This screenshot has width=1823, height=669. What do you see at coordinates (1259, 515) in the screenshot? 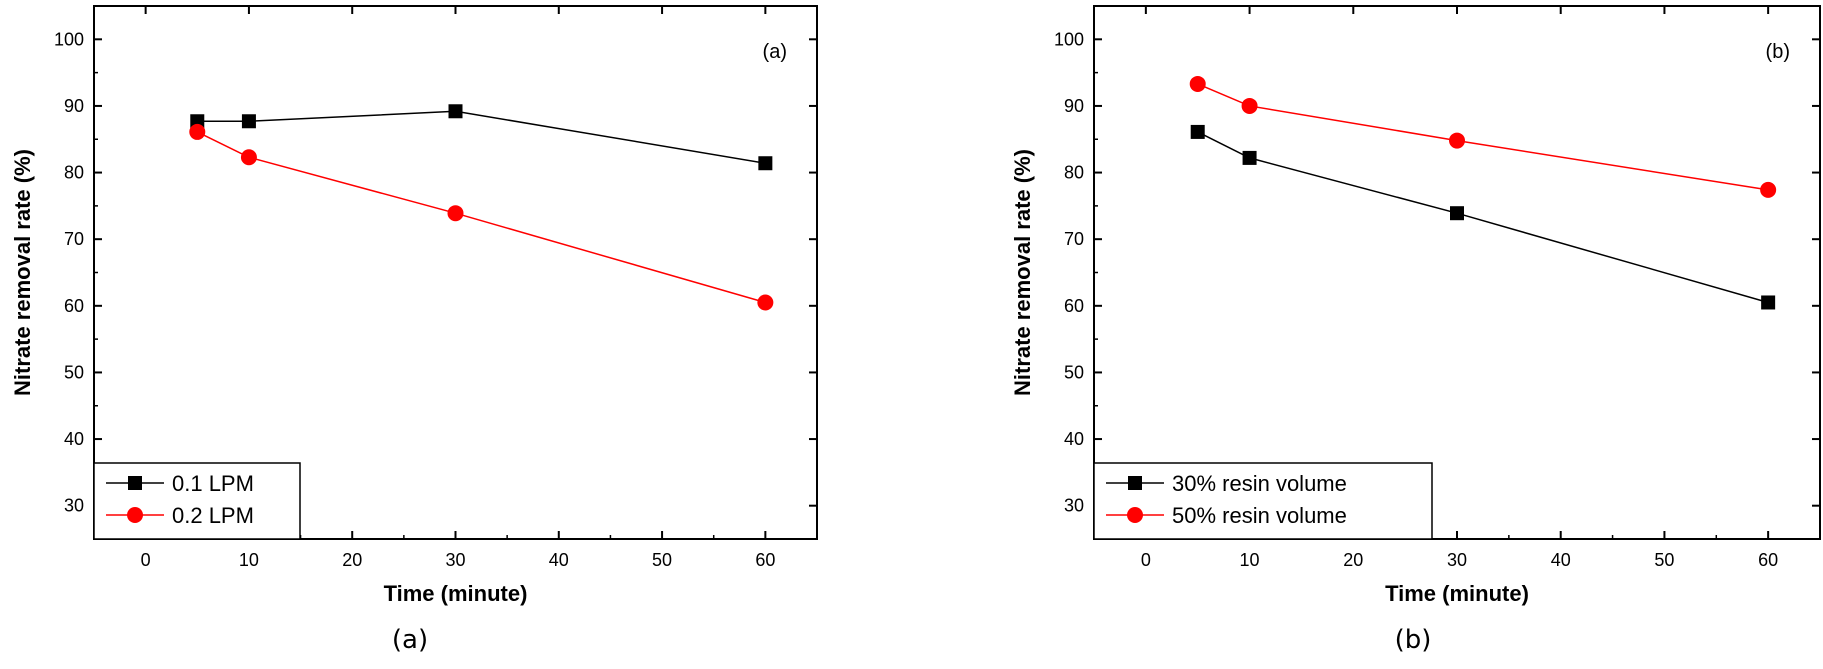
I see `legend-entry-label: 50% resin volume` at bounding box center [1259, 515].